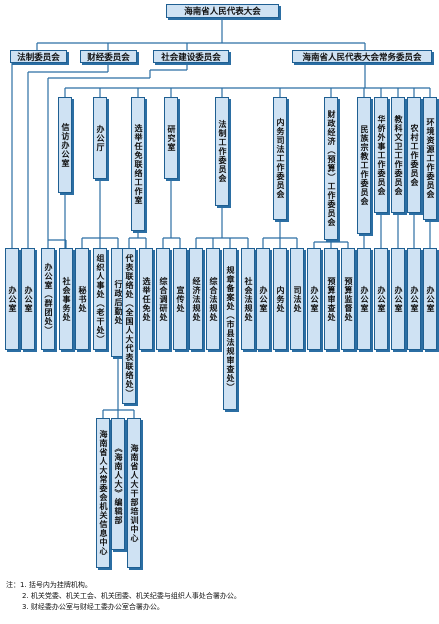 This screenshot has width=439, height=624. What do you see at coordinates (100, 299) in the screenshot?
I see `unit-zuzhi: 组织人事处（老干处）` at bounding box center [100, 299].